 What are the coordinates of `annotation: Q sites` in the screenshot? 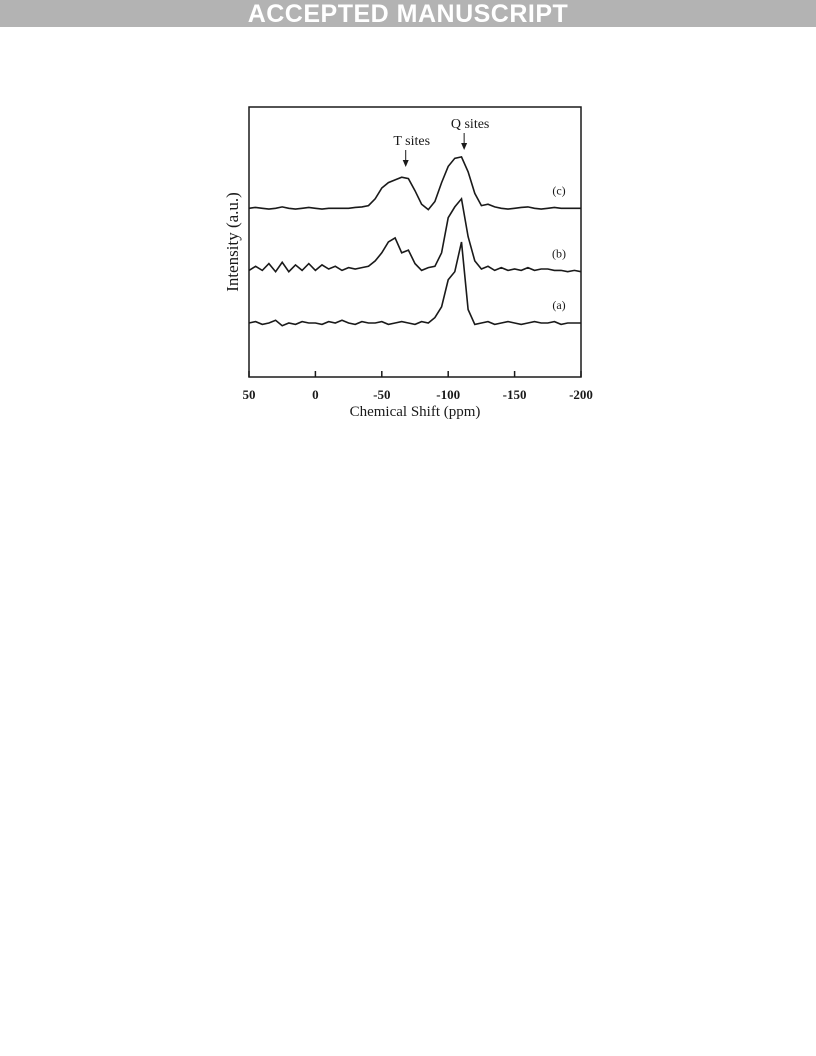 It's located at (470, 124).